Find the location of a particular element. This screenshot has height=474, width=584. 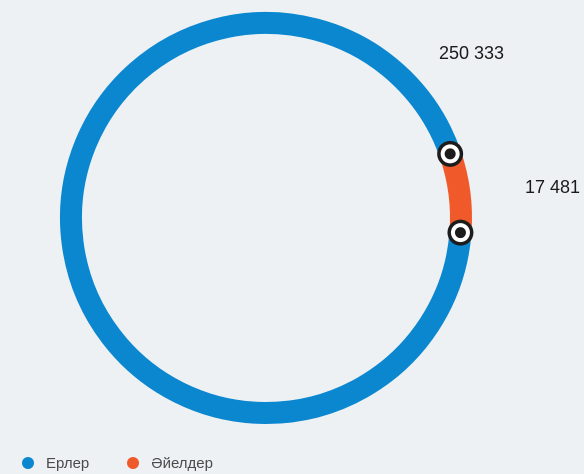

legend-item-women: Әйелдер is located at coordinates (170, 463).